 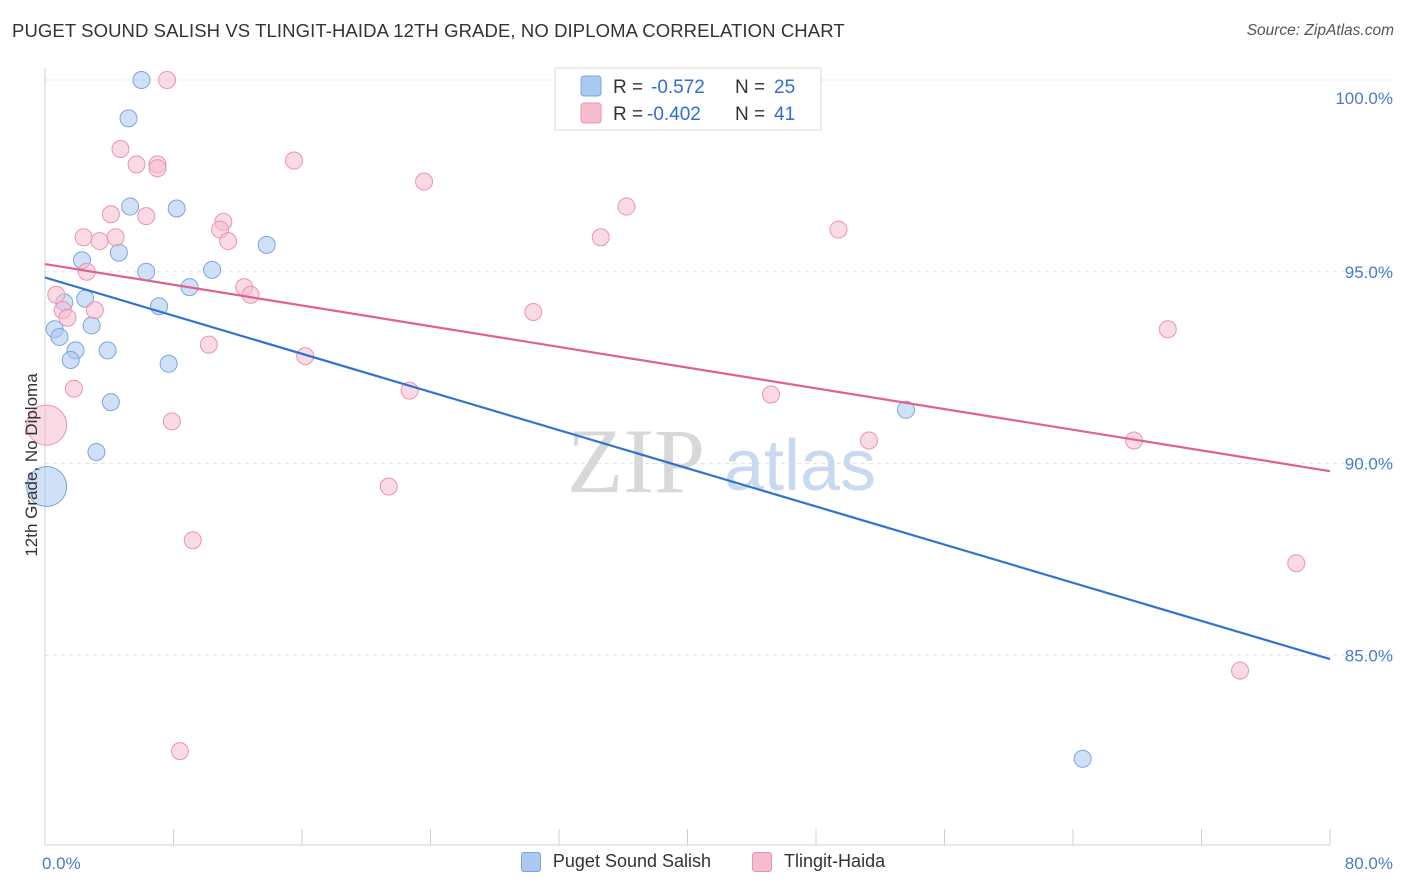 What do you see at coordinates (591, 86) in the screenshot?
I see `legend-swatch-blue` at bounding box center [591, 86].